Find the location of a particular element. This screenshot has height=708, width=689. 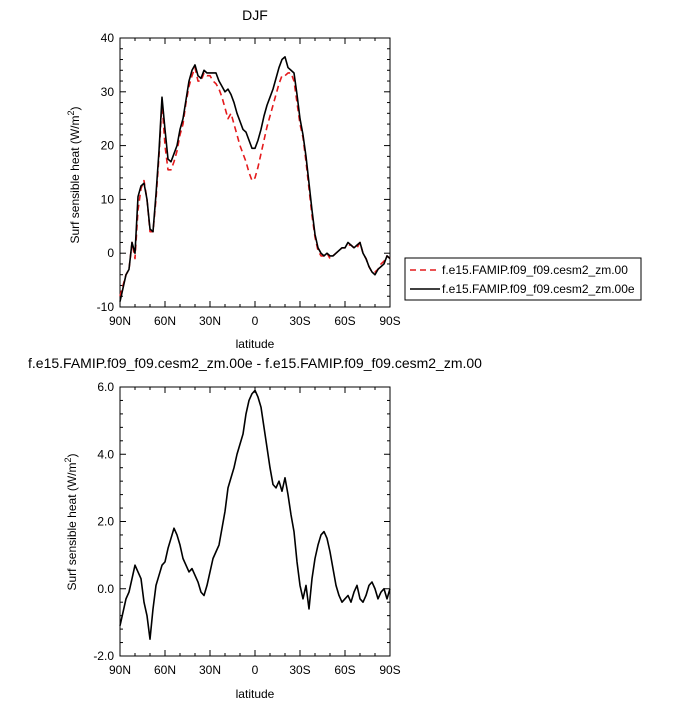

bottom-xtick-label: 90S is located at coordinates (389, 670).